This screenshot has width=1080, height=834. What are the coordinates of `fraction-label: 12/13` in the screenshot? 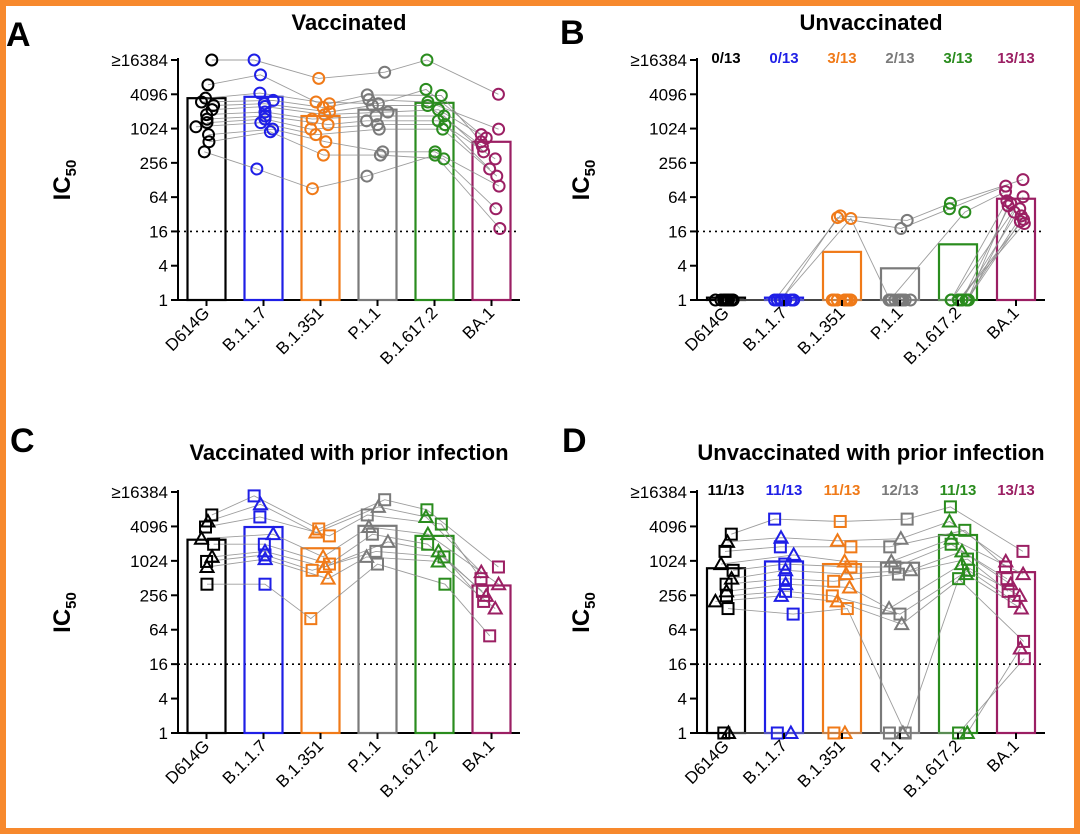 It's located at (900, 490).